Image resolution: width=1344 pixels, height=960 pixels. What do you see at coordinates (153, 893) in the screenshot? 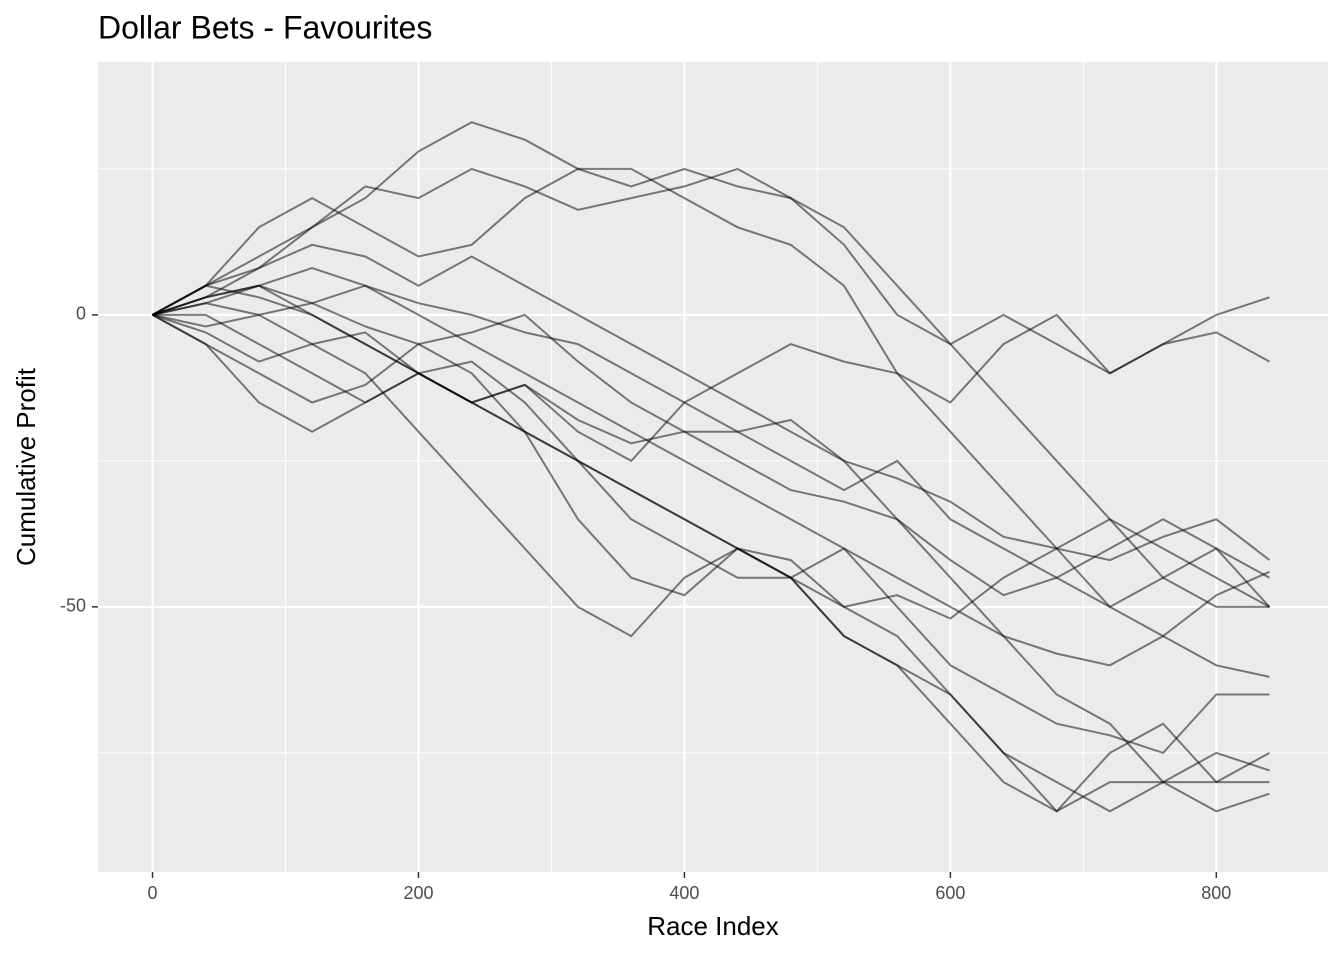
I see `x-tick-label: 0` at bounding box center [153, 893].